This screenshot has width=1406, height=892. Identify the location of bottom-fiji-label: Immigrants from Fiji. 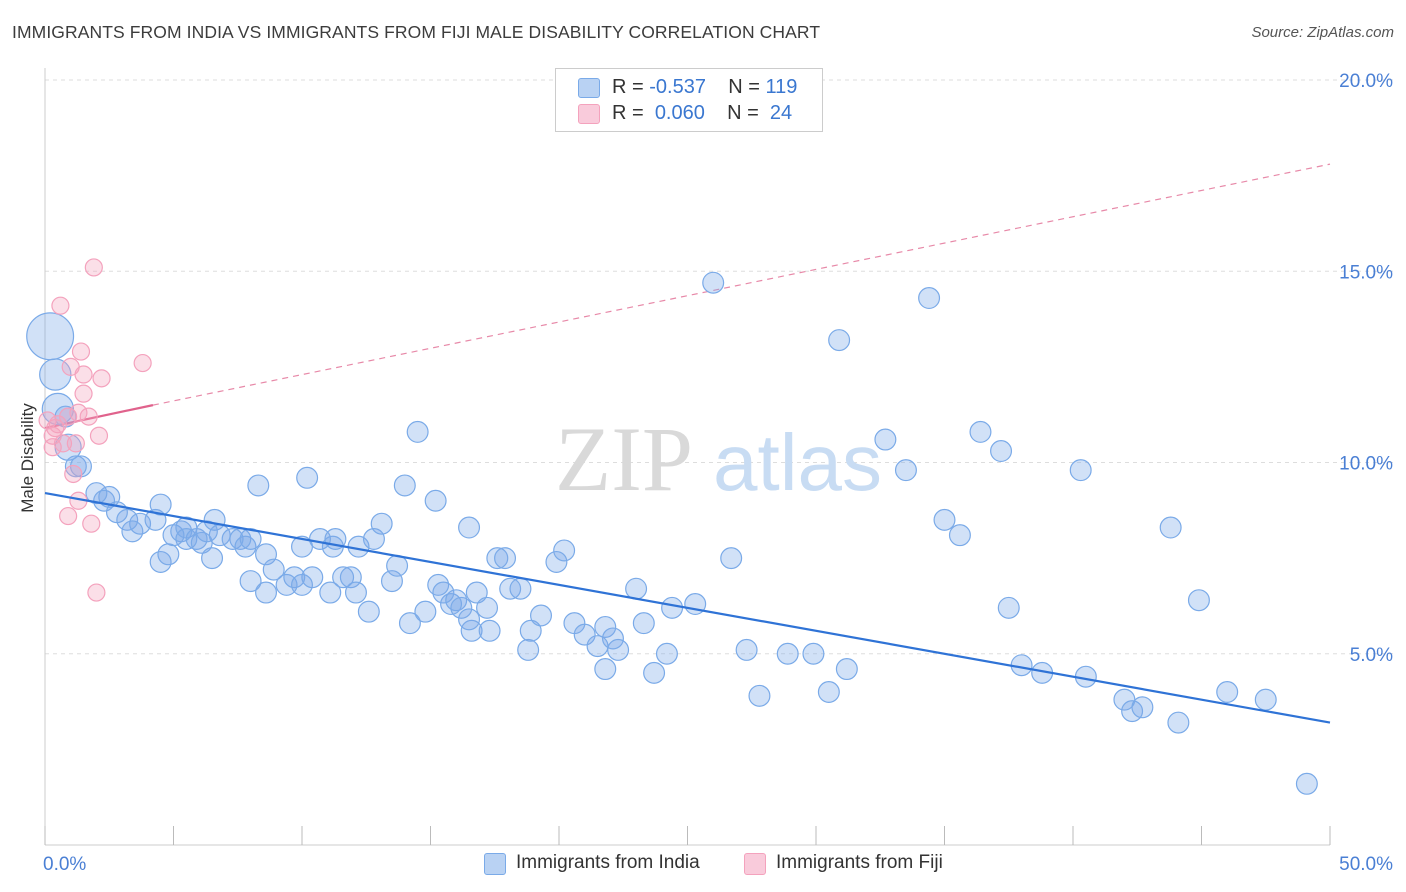
(859, 862).